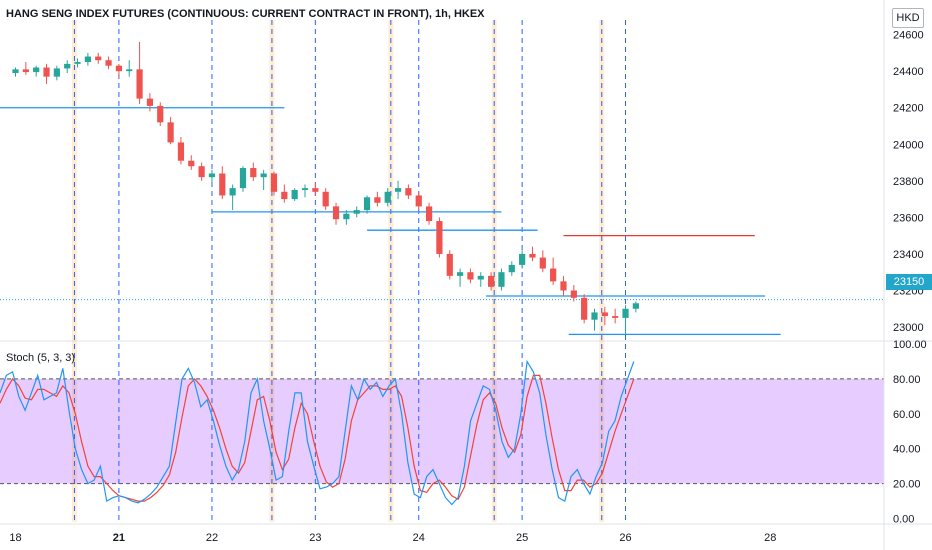 The image size is (932, 550). What do you see at coordinates (908, 145) in the screenshot?
I see `price-tick-label: 24000` at bounding box center [908, 145].